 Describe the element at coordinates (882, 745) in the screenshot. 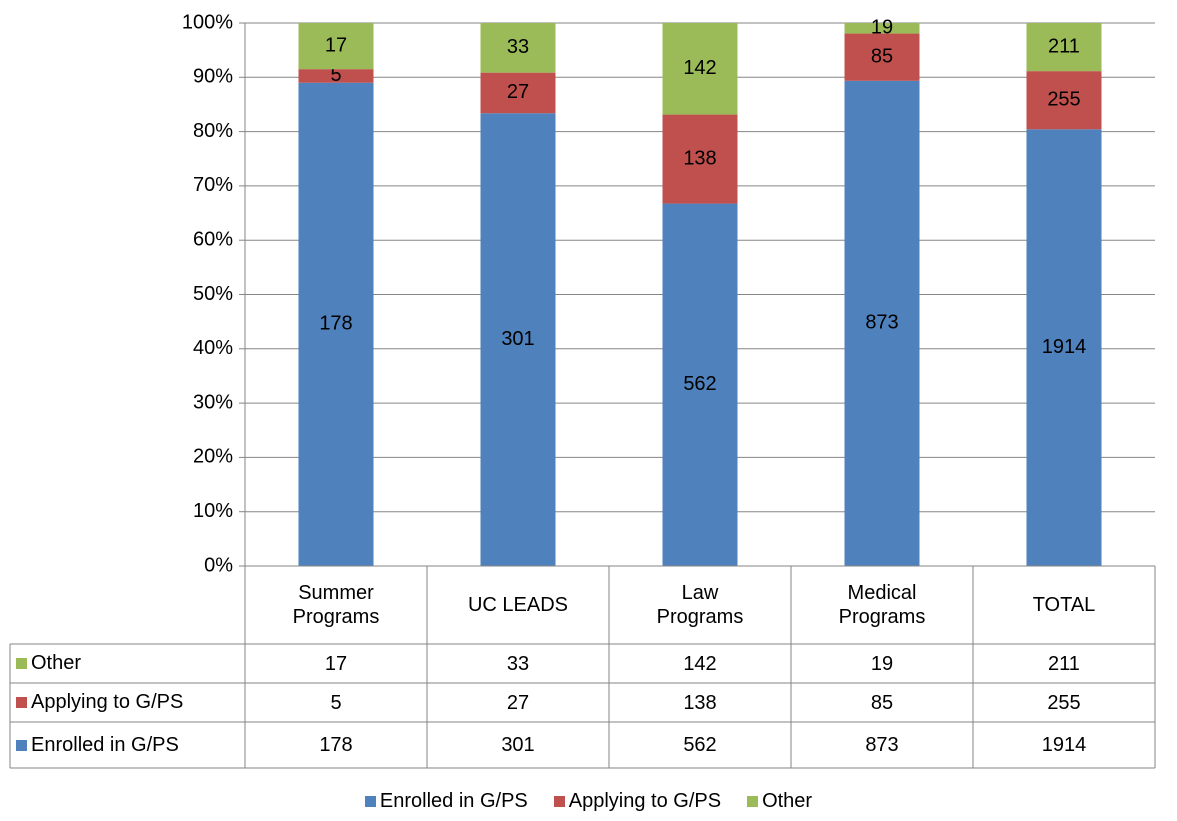

I see `table-cell: 873` at that location.